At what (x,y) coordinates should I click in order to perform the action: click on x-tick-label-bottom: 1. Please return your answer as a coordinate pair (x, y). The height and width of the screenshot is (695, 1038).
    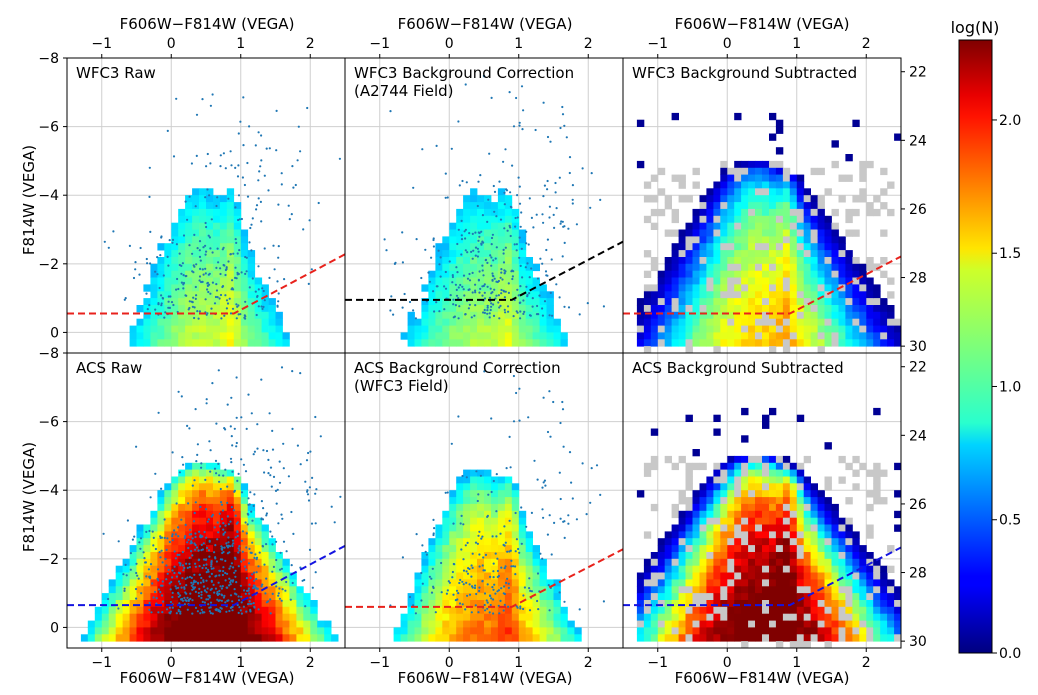
    Looking at the image, I should click on (518, 663).